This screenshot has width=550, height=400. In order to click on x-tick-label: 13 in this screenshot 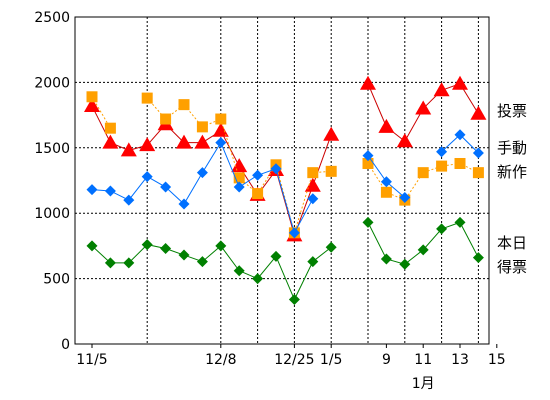, I will do `click(460, 360)`.